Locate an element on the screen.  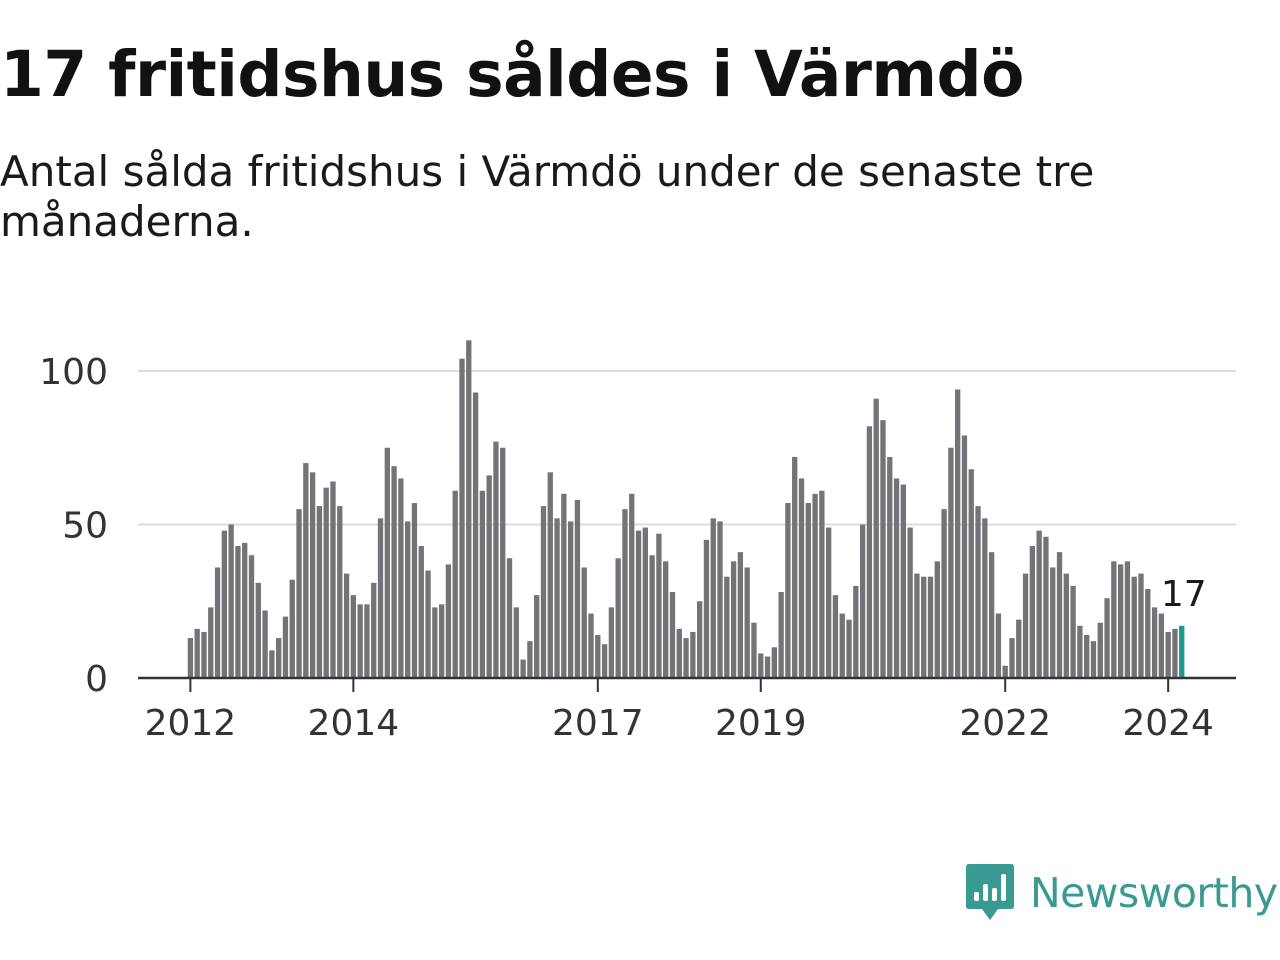
y-tick-label: 100 is located at coordinates (73, 372).